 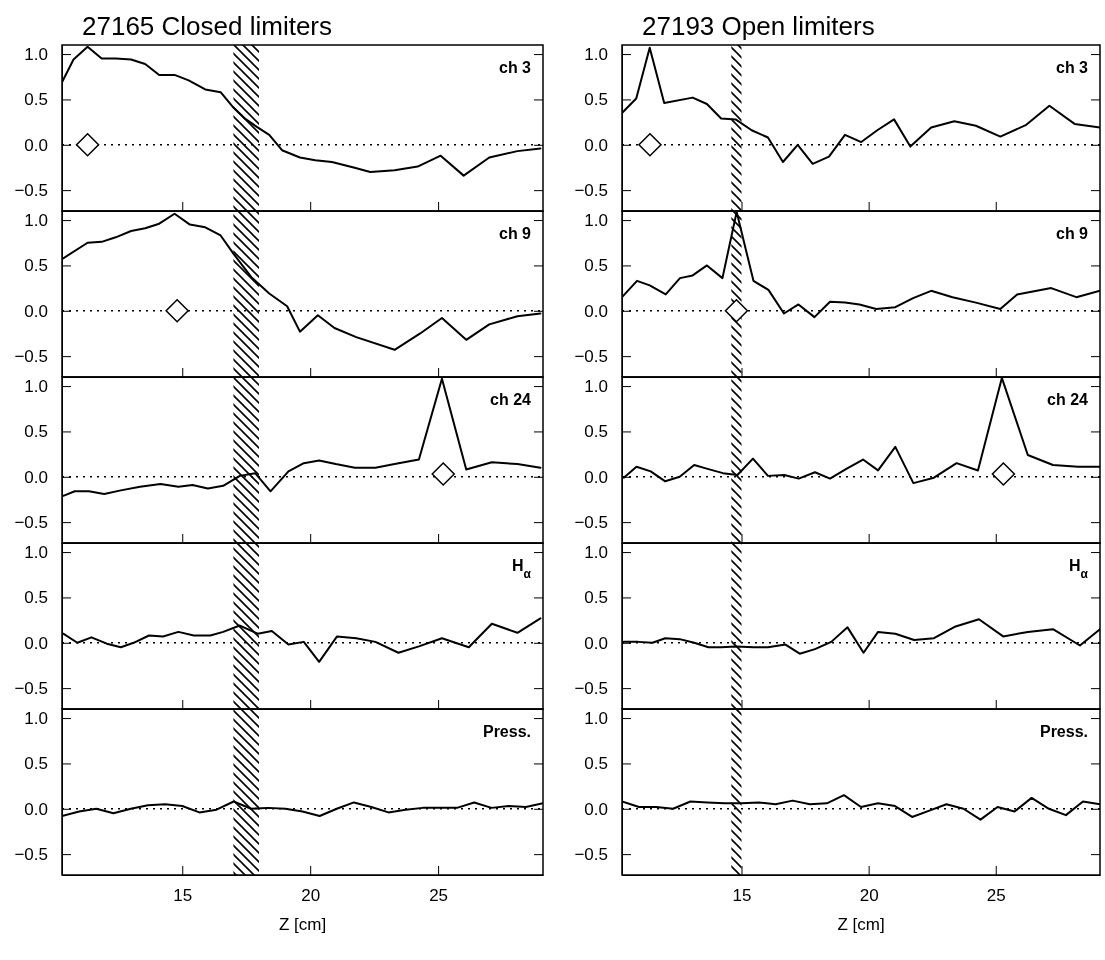 I want to click on chart-title: 27165 Closed limiters, so click(x=207, y=26).